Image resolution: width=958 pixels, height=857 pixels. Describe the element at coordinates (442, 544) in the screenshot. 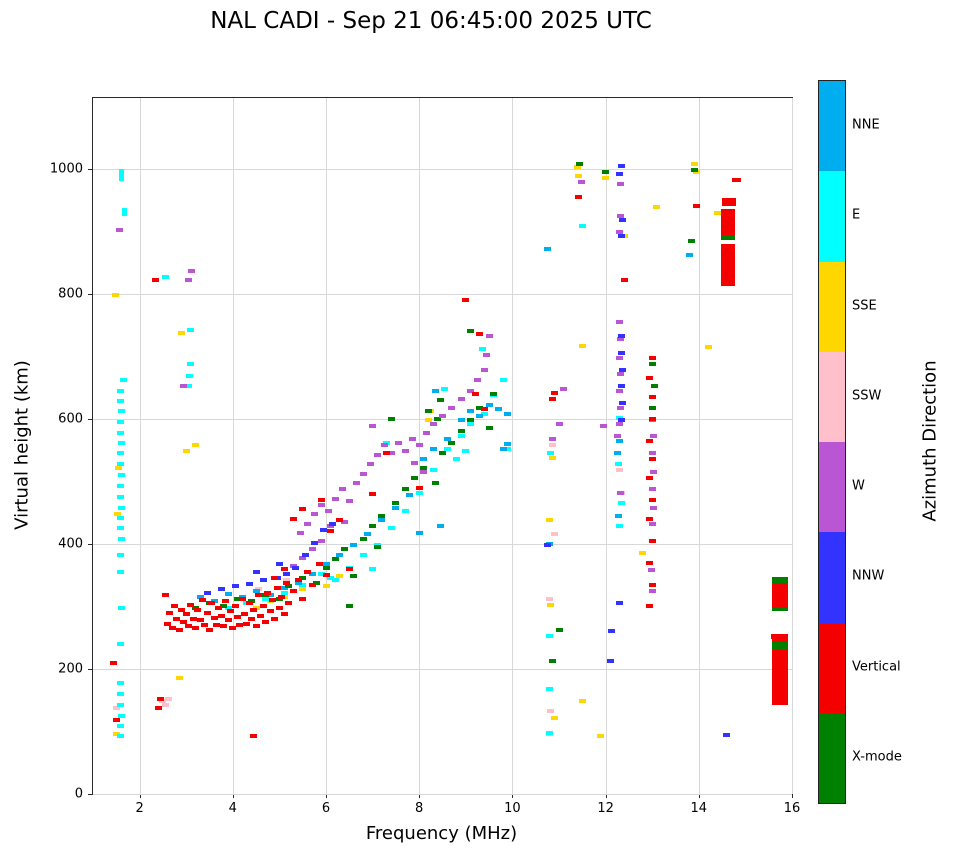

I see `gridline-horizontal` at that location.